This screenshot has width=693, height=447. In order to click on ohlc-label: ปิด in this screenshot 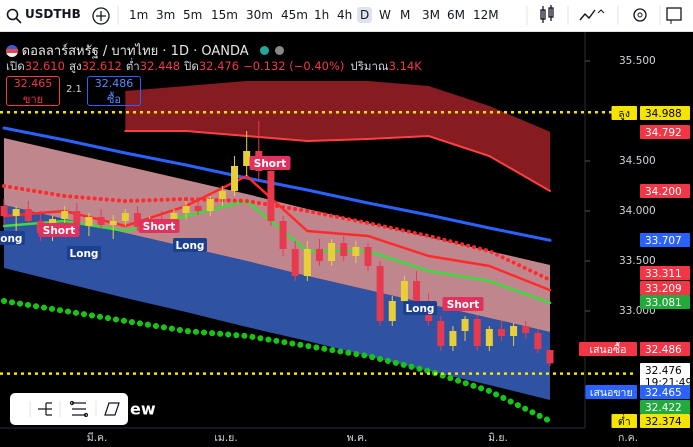, I will do `click(191, 66)`.